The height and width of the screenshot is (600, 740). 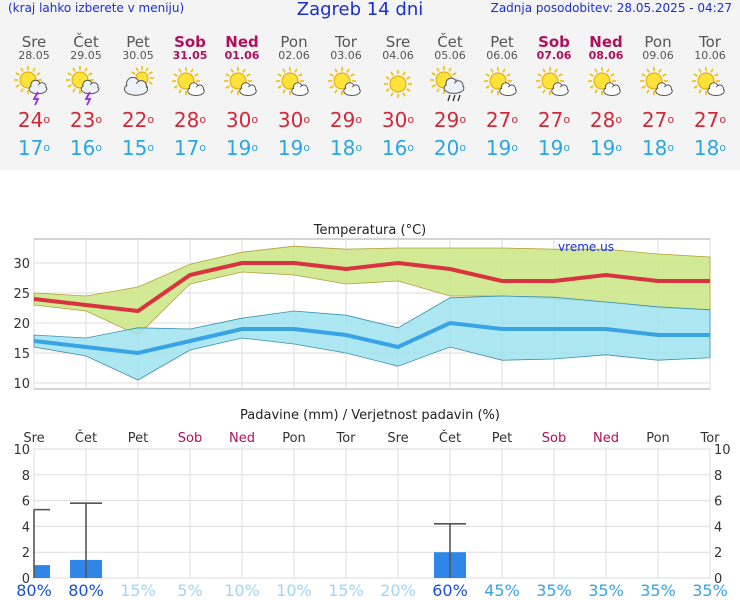 I want to click on day-name: Pon, so click(x=658, y=42).